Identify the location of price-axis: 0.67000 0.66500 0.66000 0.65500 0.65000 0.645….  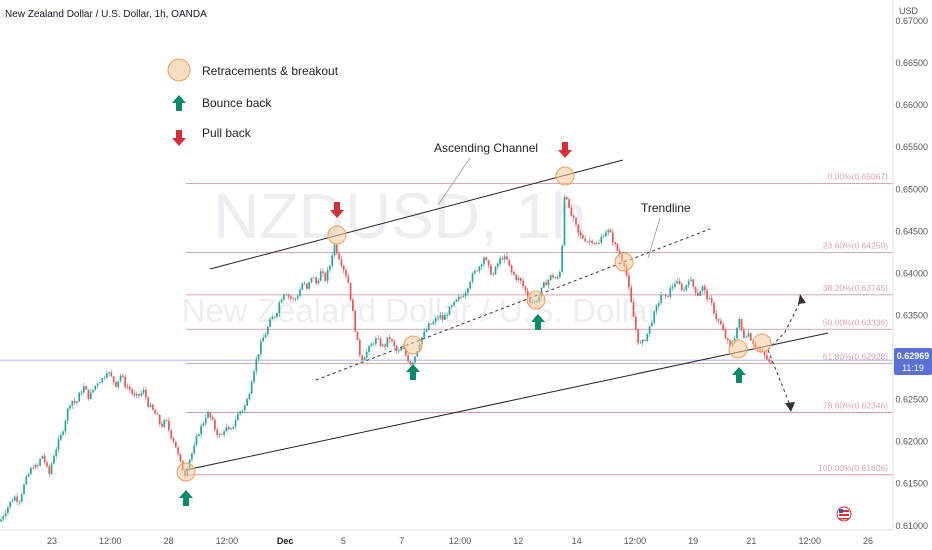
(911, 273).